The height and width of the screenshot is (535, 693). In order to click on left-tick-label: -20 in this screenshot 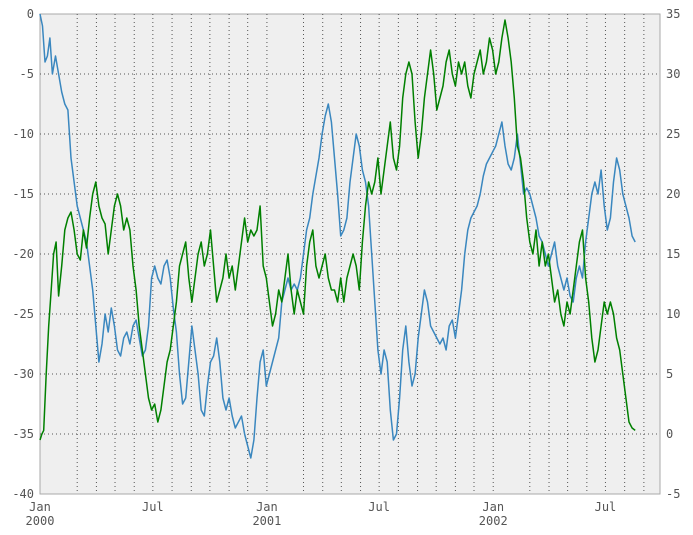, I will do `click(23, 254)`.